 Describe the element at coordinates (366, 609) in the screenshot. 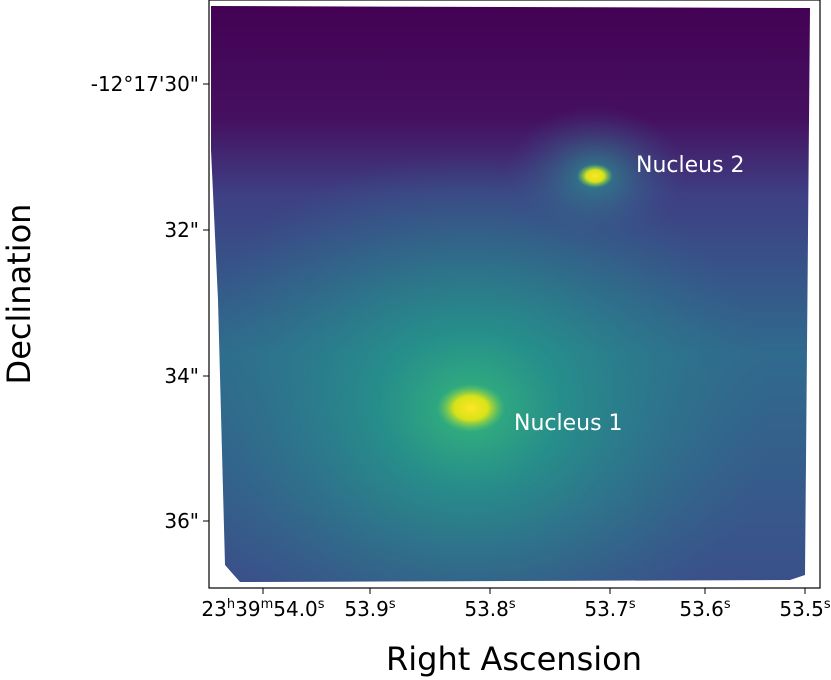

I see `tick-text: 53.9` at that location.